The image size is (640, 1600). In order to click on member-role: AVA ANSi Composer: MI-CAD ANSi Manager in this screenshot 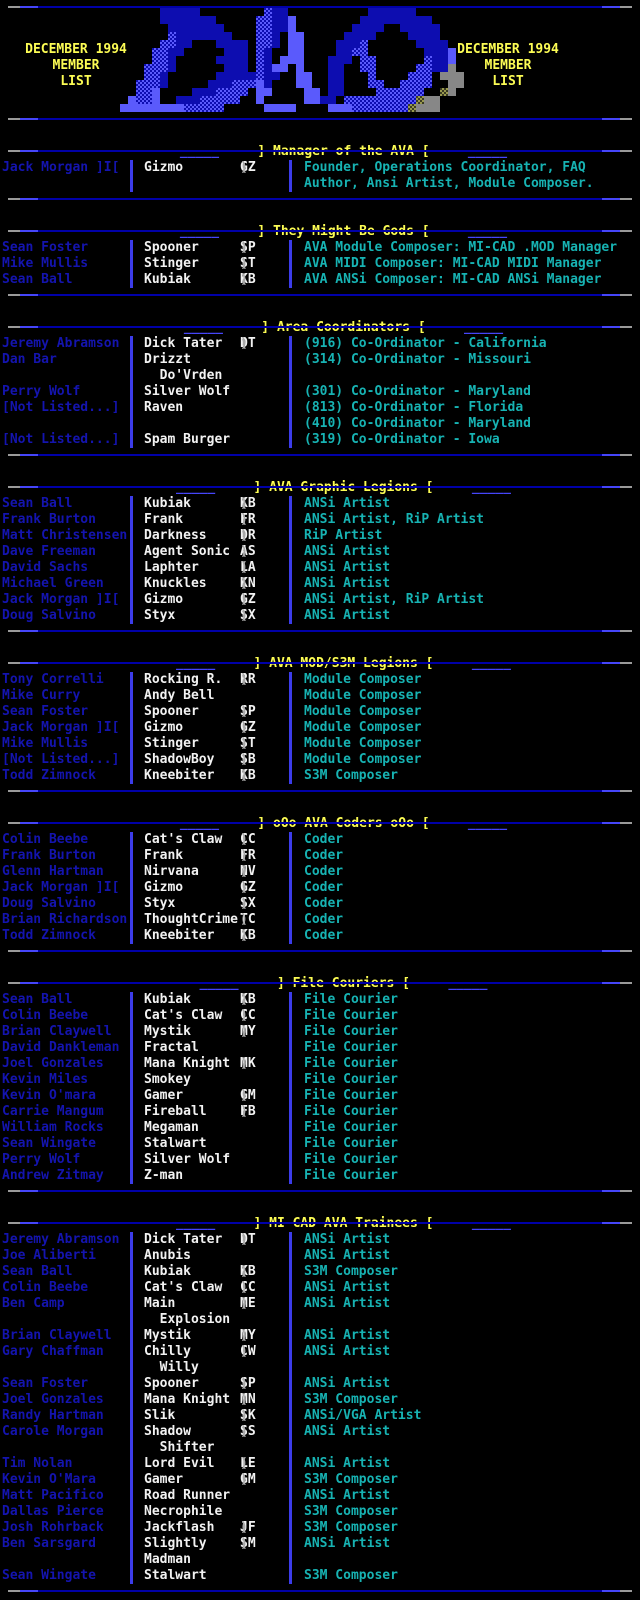, I will do `click(453, 279)`.